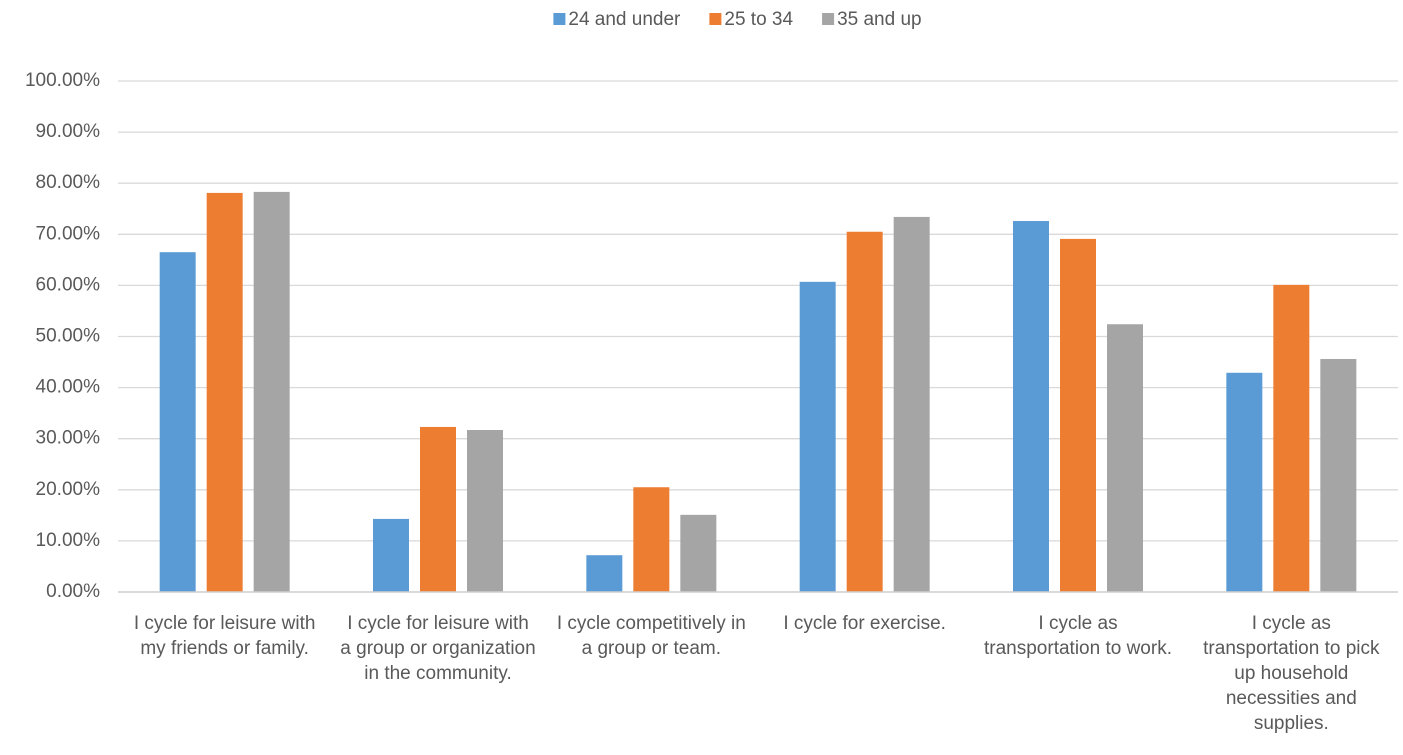 This screenshot has width=1403, height=755. What do you see at coordinates (68, 131) in the screenshot?
I see `y-tick-label: 90.00%` at bounding box center [68, 131].